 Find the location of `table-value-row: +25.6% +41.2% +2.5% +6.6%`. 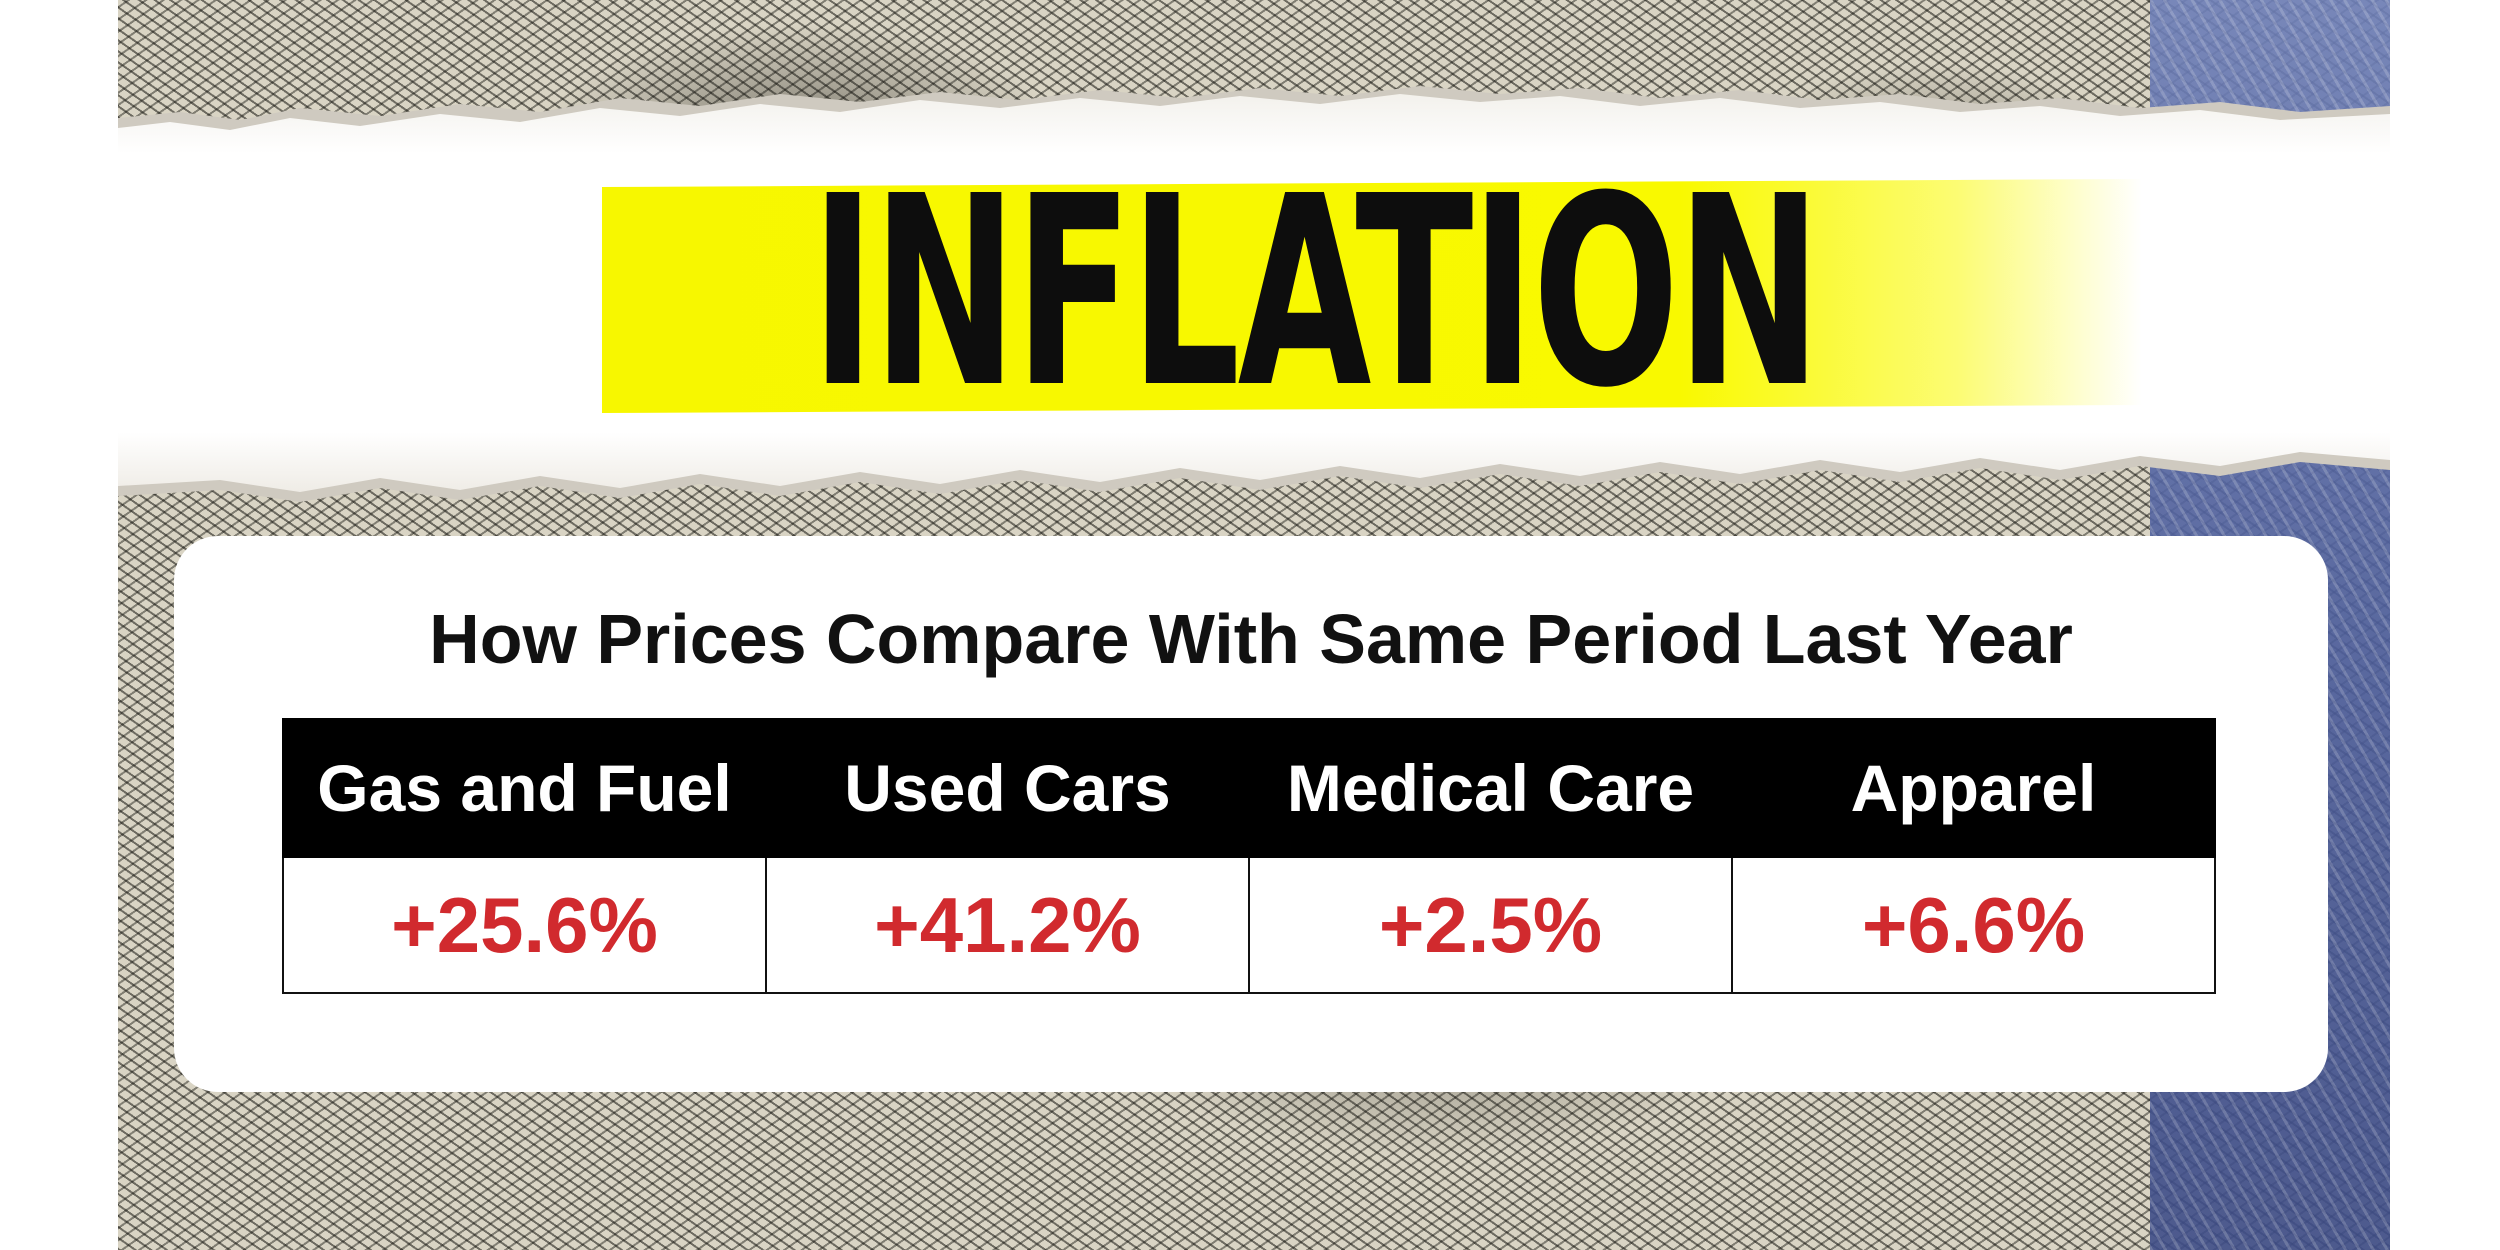

table-value-row: +25.6% +41.2% +2.5% +6.6% is located at coordinates (1249, 925).